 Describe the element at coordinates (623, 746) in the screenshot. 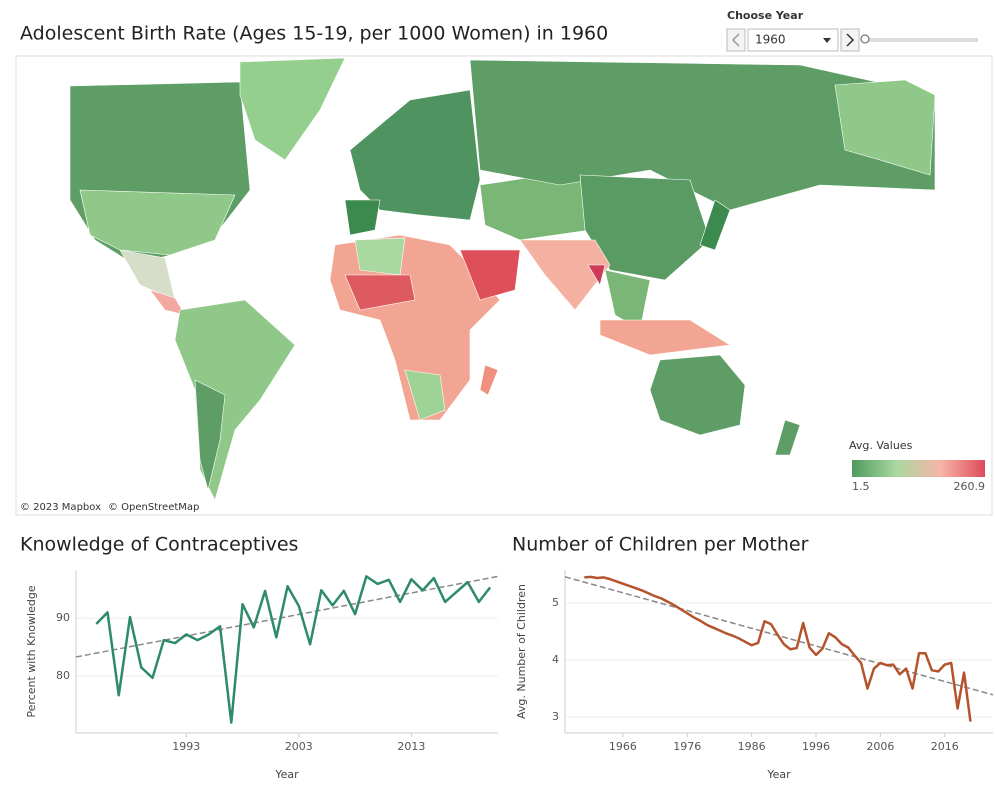

I see `x-tick-label: 1966` at that location.